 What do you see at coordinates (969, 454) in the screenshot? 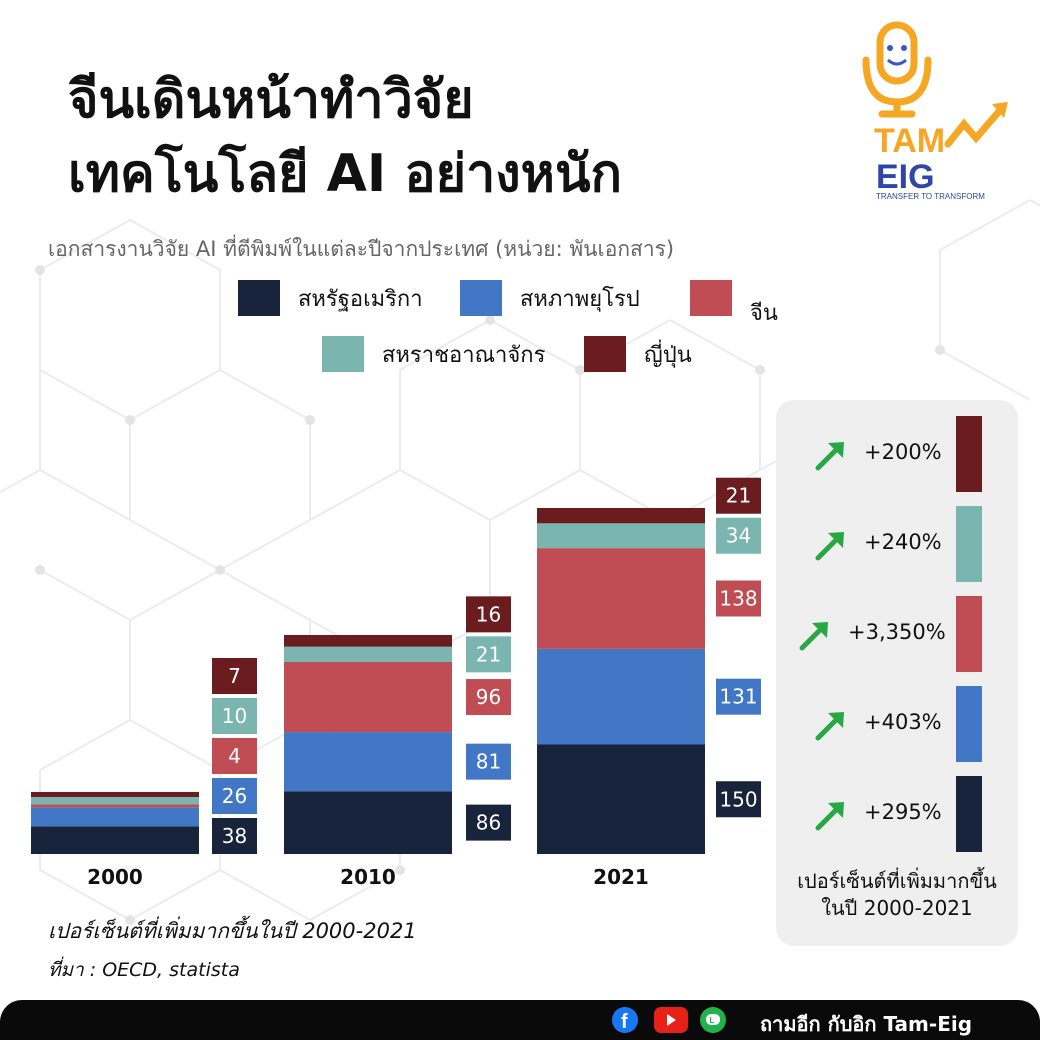
I see `growth-swatch-japan` at bounding box center [969, 454].